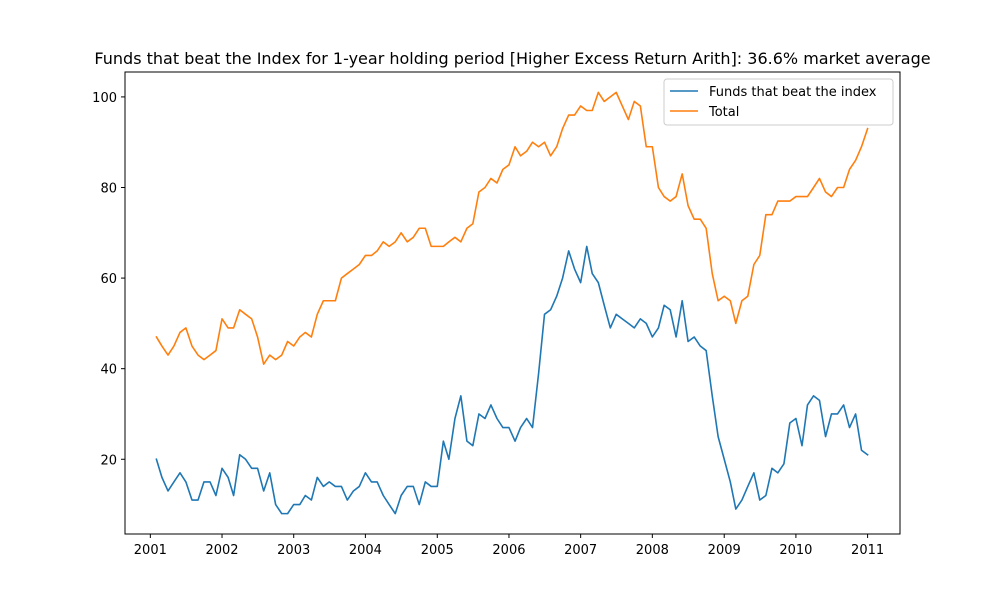 The height and width of the screenshot is (604, 1000). Describe the element at coordinates (104, 98) in the screenshot. I see `y-tick-label: 100` at that location.